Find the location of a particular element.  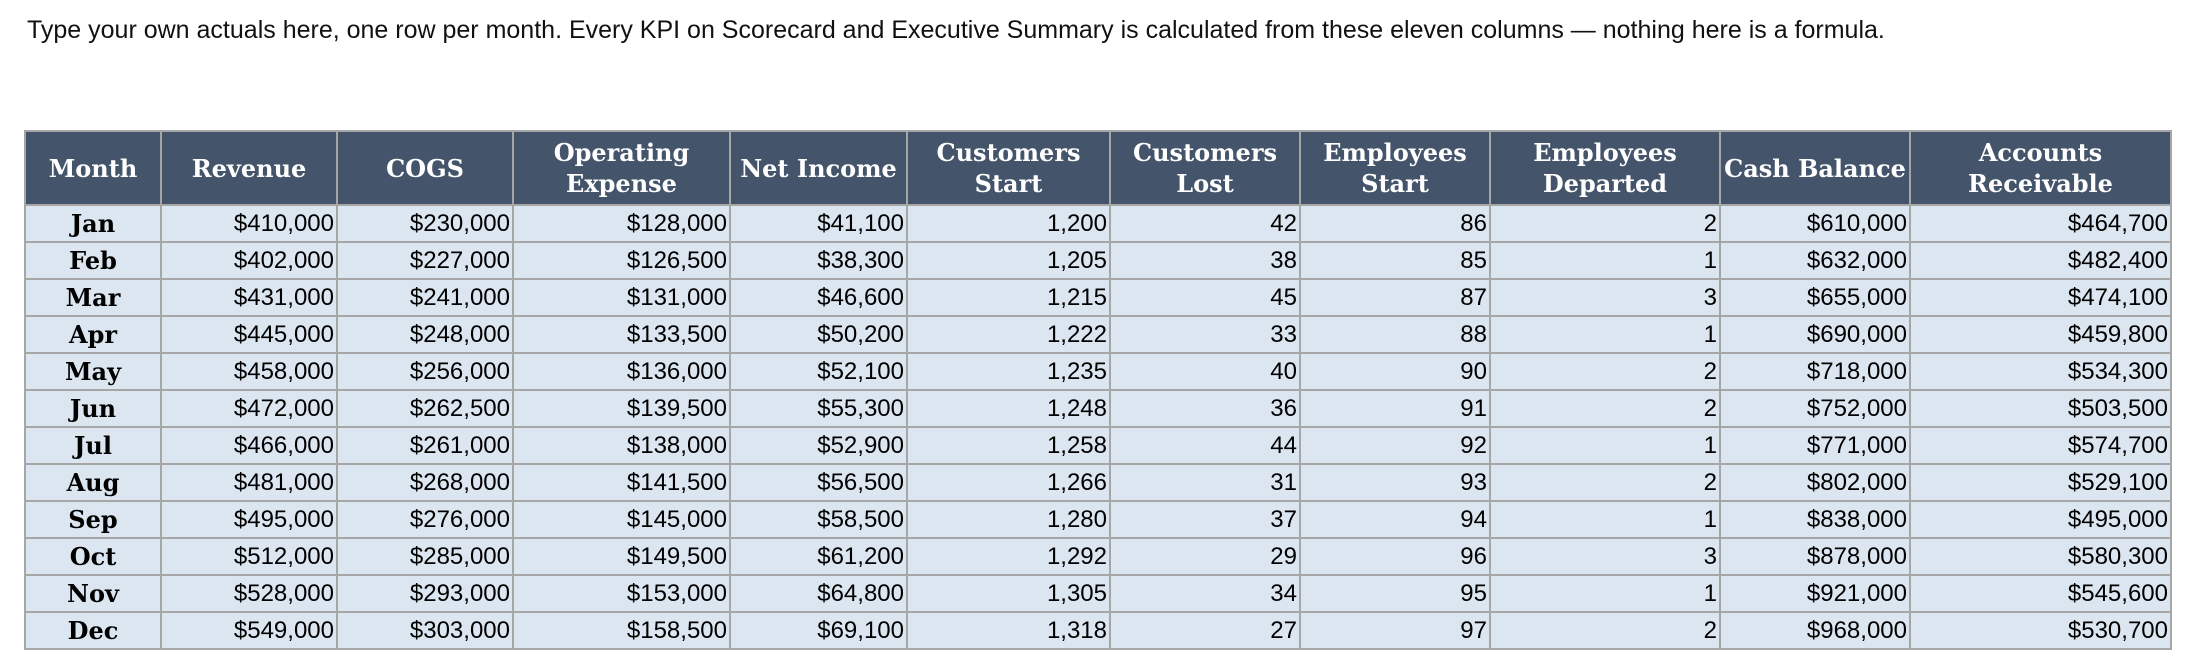

cell-operating-expense: $138,000 is located at coordinates (621, 445).